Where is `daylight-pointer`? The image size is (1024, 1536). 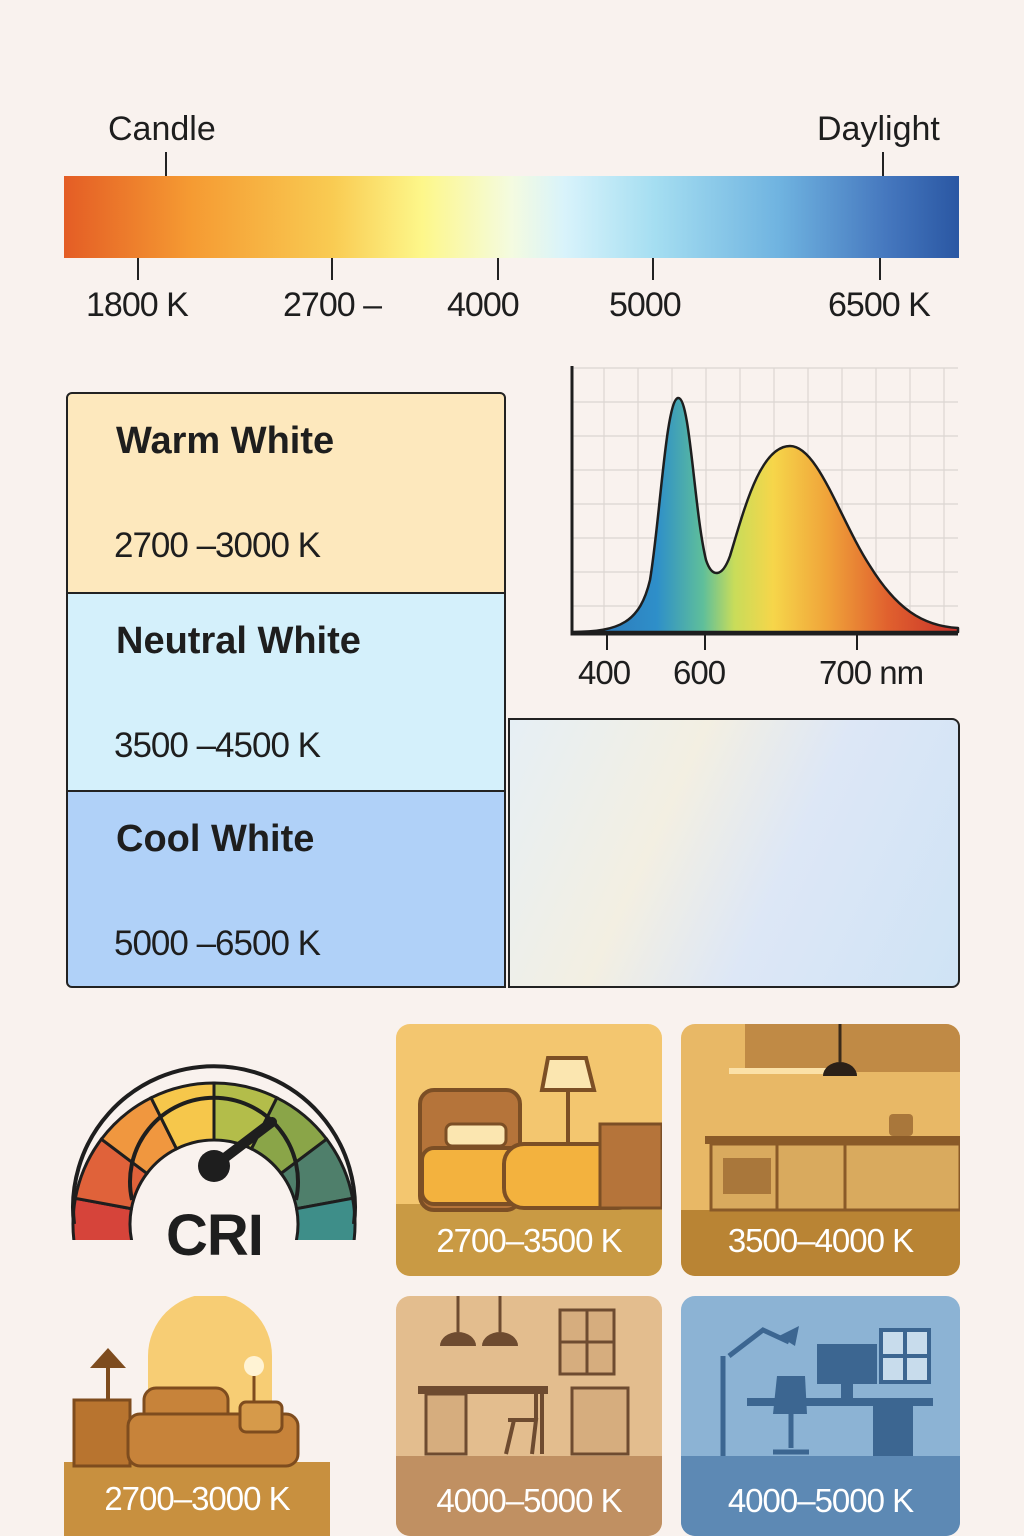
daylight-pointer is located at coordinates (883, 164).